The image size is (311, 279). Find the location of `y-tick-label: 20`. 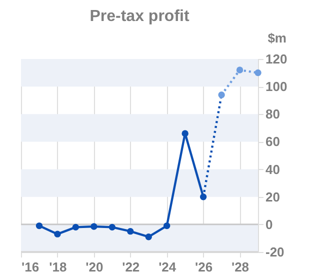

y-tick-label: 20 is located at coordinates (273, 196).